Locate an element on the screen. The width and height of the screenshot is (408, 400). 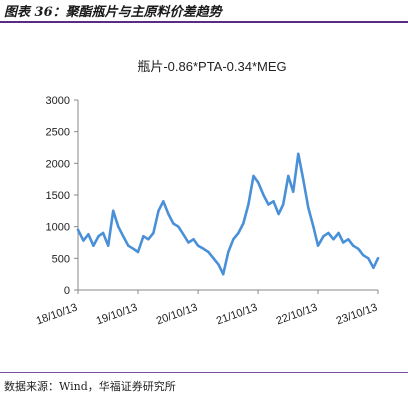
header-rule is located at coordinates (204, 22).